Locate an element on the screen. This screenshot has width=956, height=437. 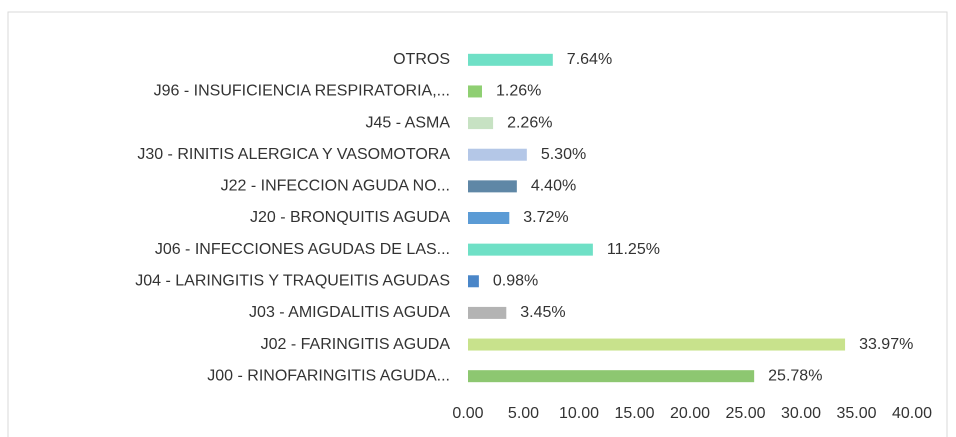
x-tick-label: 40.00 is located at coordinates (912, 413).